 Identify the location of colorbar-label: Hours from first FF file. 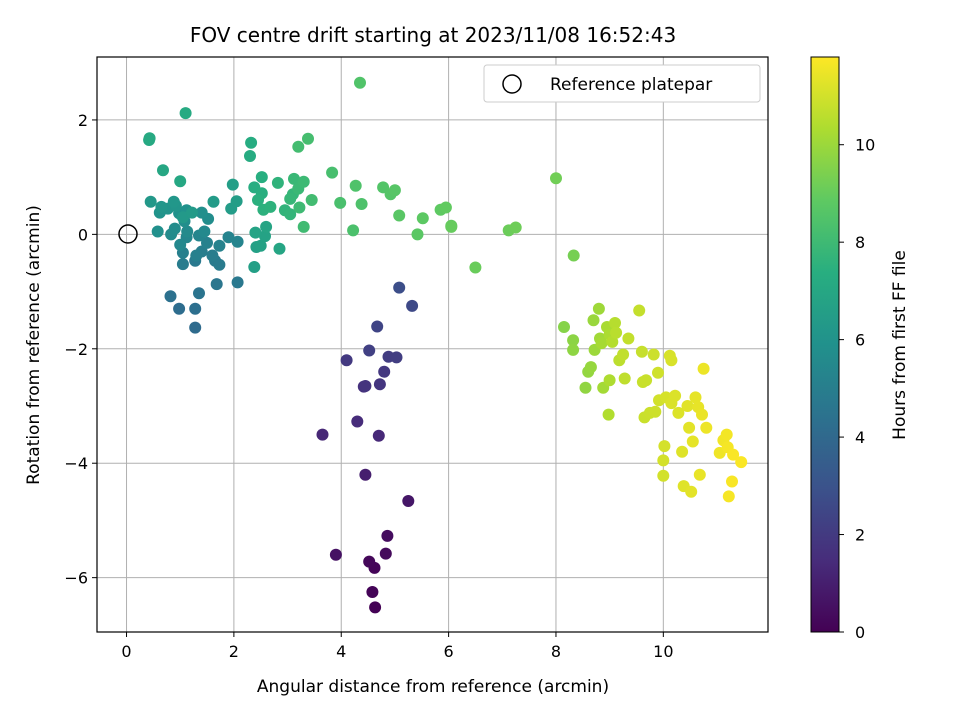
(900, 345).